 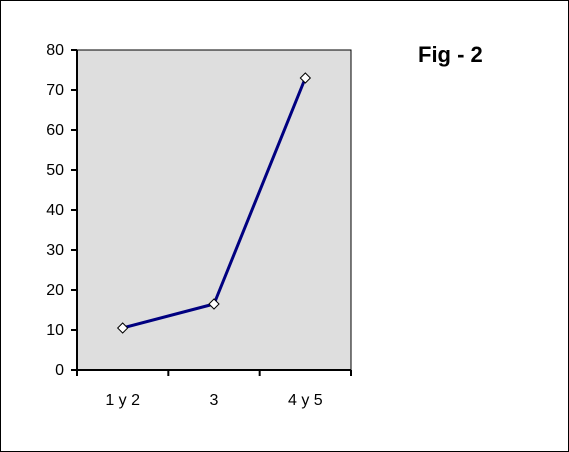 I want to click on y-tick-label: 50, so click(x=55, y=170).